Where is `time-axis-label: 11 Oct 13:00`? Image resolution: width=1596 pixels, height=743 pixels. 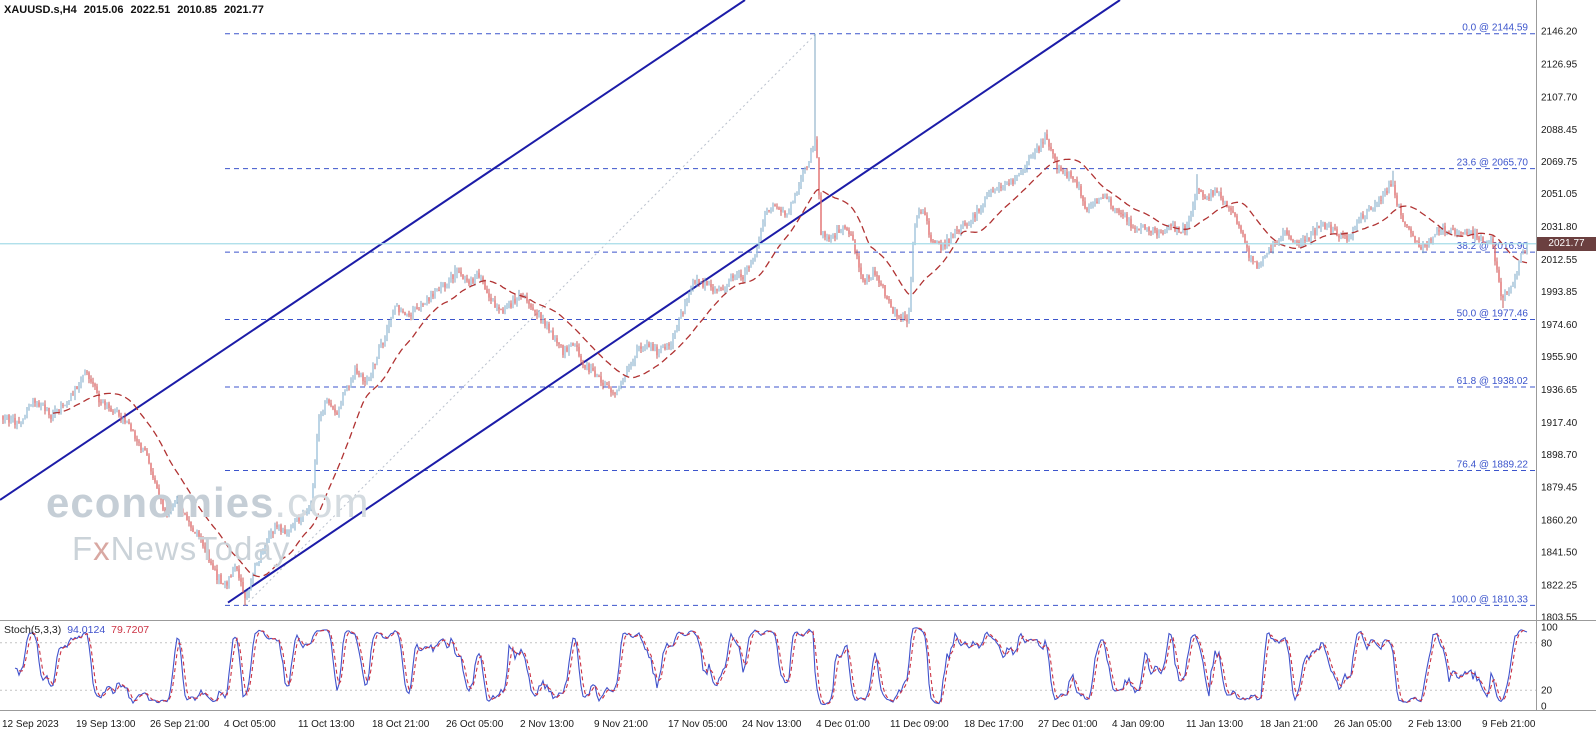 time-axis-label: 11 Oct 13:00 is located at coordinates (326, 724).